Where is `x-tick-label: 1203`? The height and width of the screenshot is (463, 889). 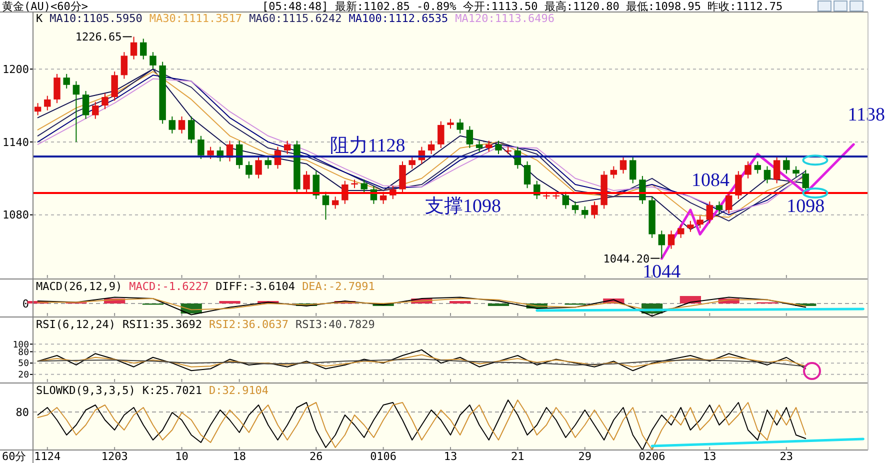
x-tick-label: 1203 is located at coordinates (114, 456).